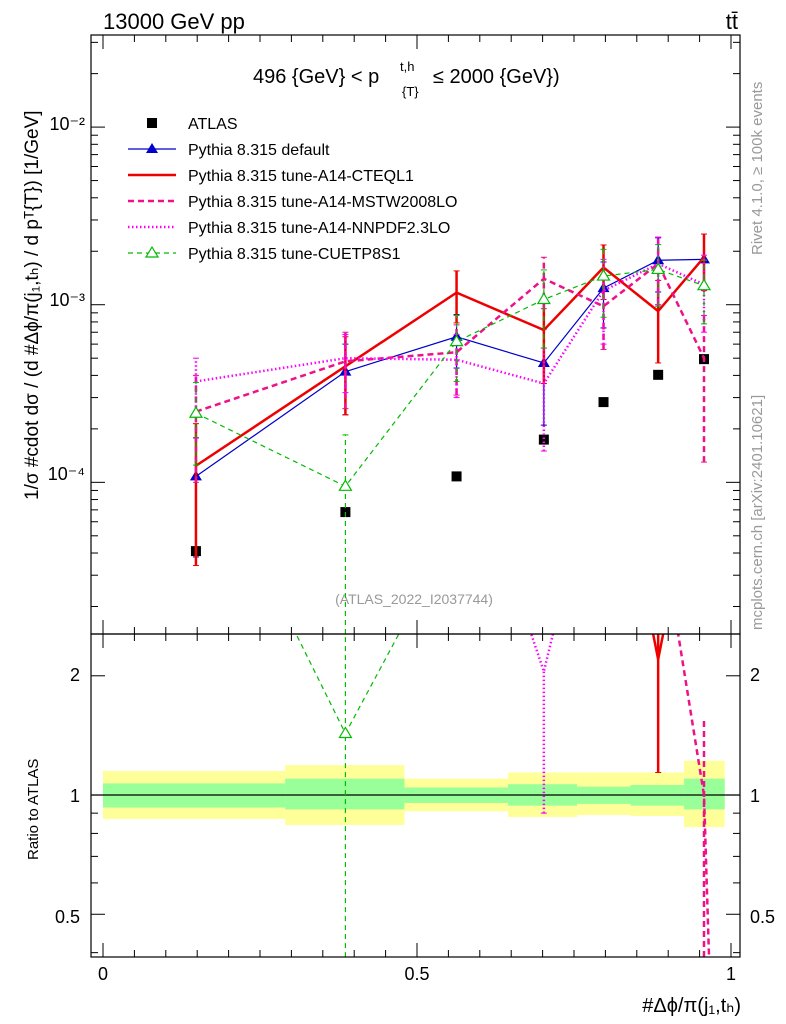  Describe the element at coordinates (67, 917) in the screenshot. I see `ratio-tick-left-0.5: 0.5` at that location.